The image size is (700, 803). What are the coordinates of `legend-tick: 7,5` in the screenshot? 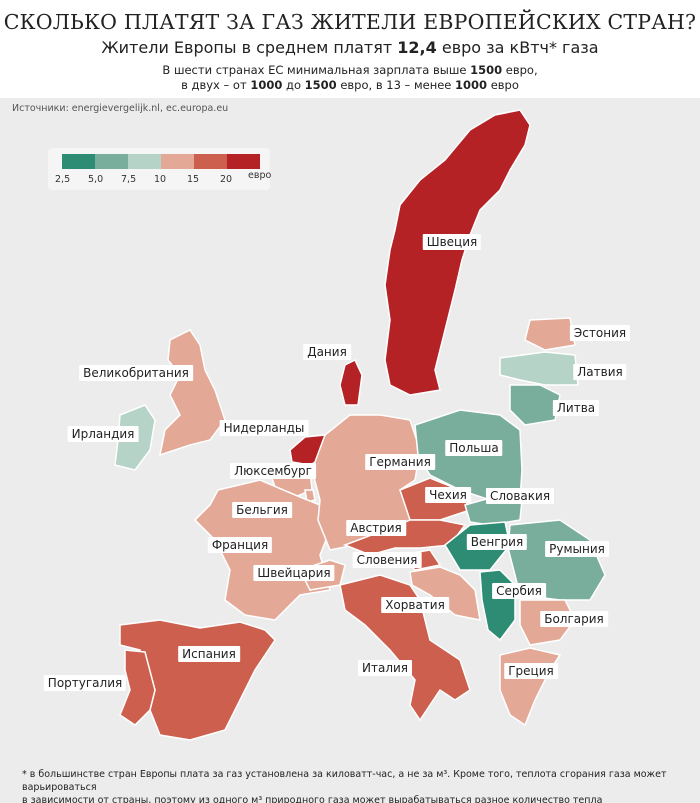 It's located at (129, 179).